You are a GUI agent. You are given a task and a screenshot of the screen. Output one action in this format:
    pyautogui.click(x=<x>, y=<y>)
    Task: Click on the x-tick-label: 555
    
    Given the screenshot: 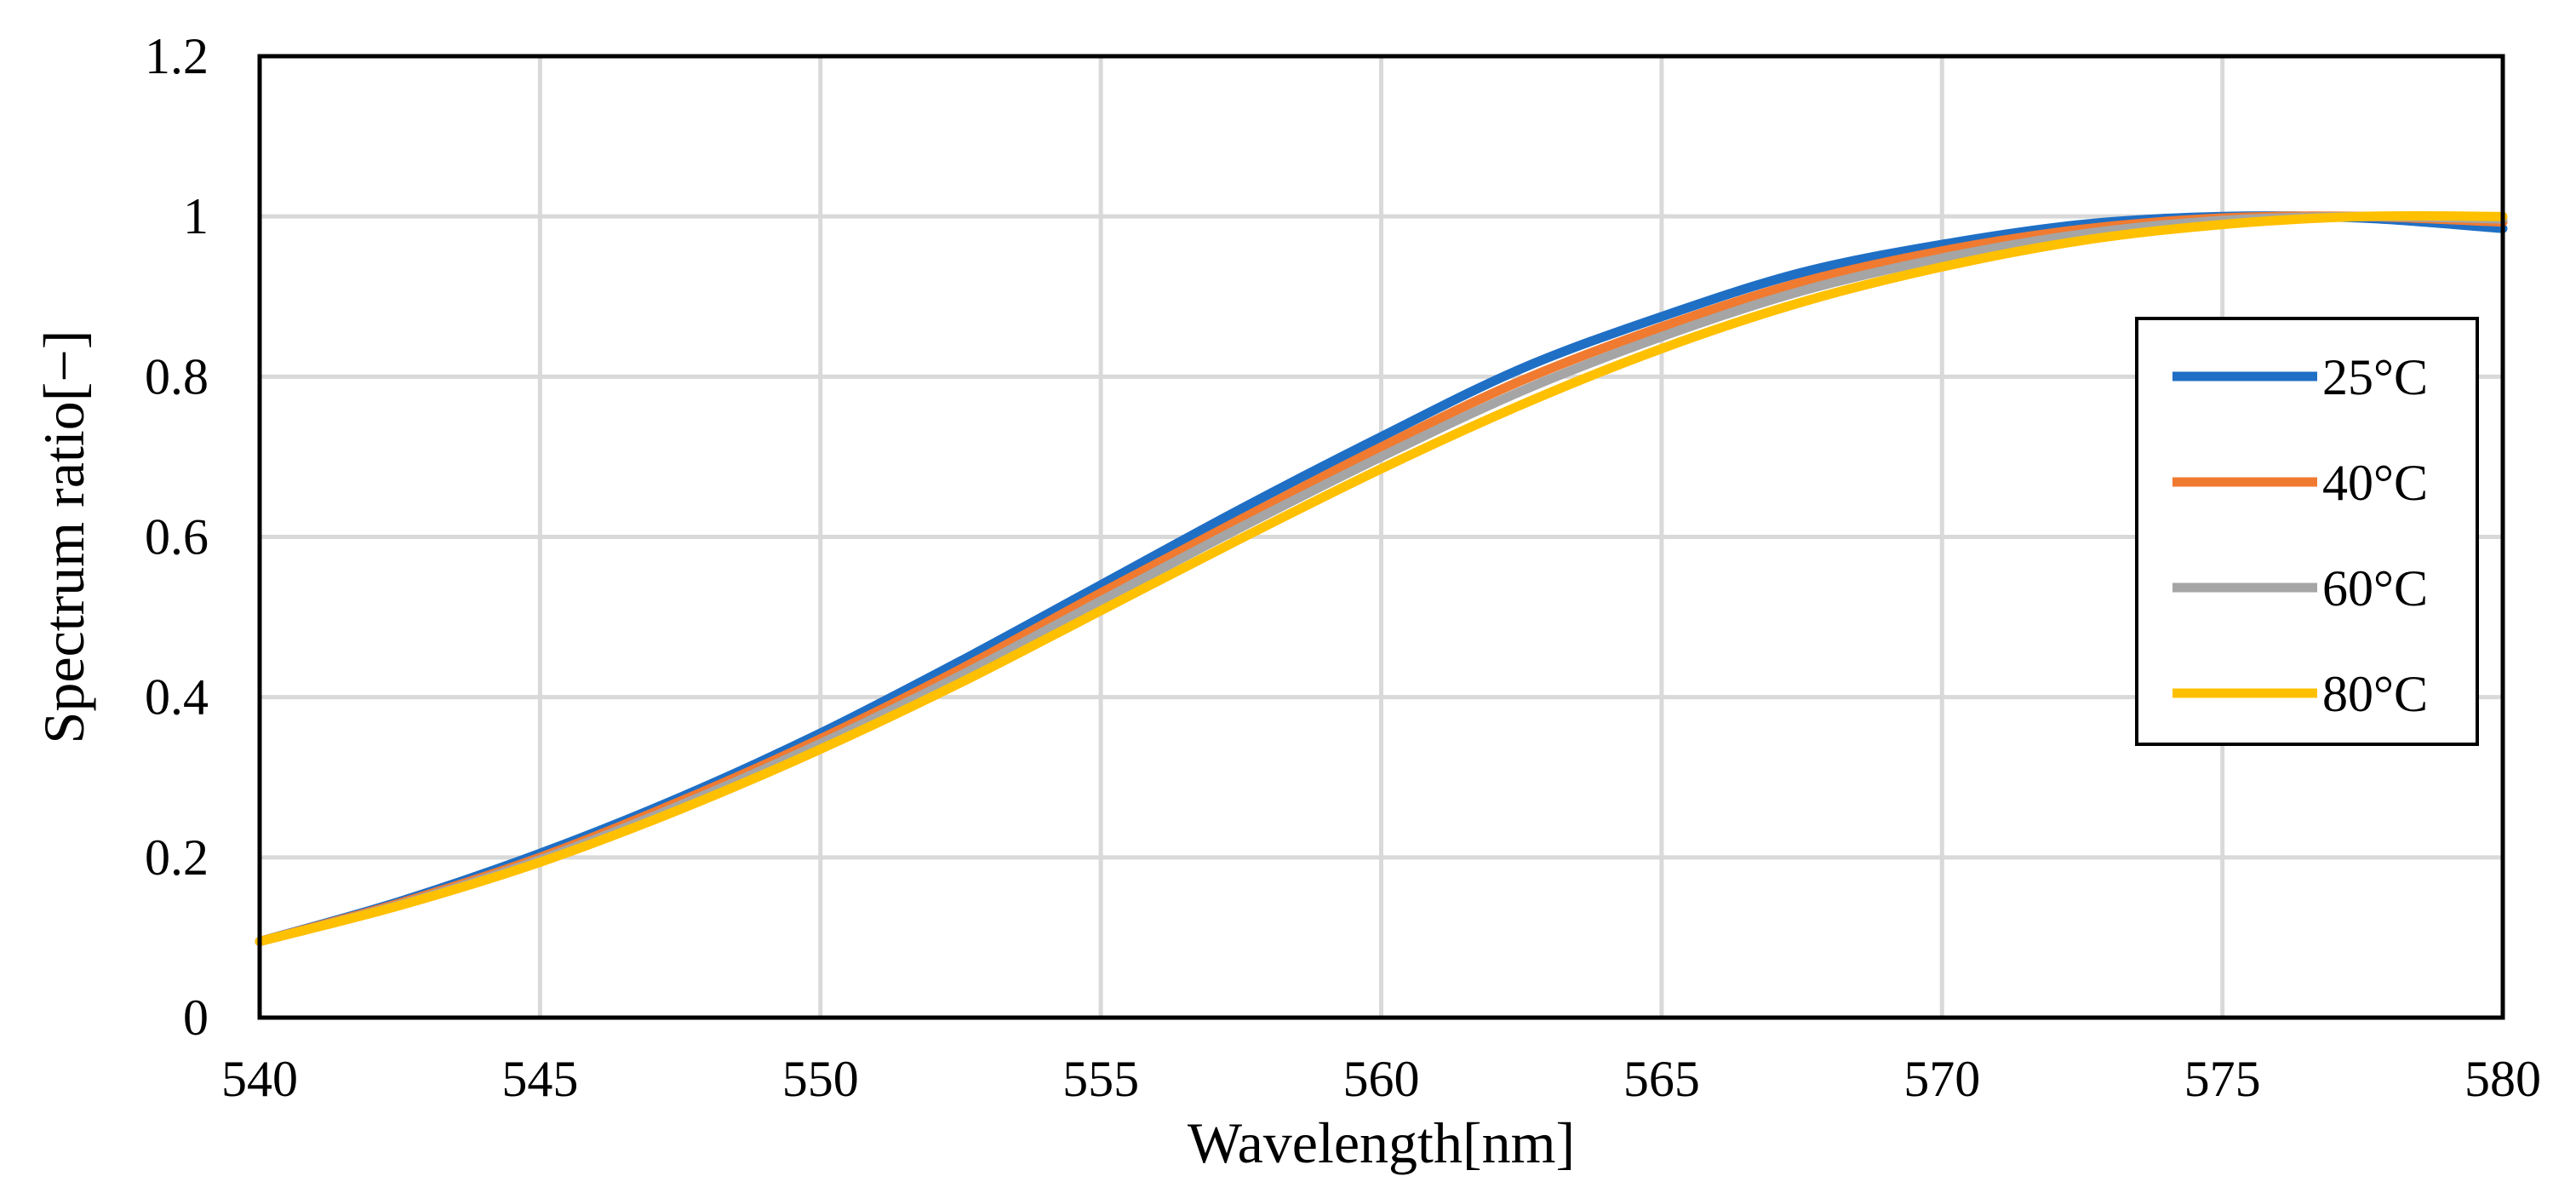 What is the action you would take?
    pyautogui.click(x=1100, y=1079)
    